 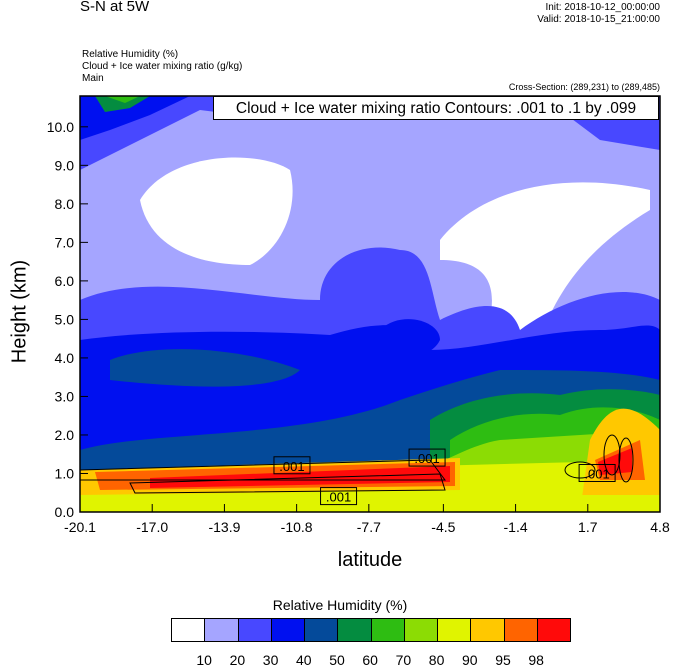 What do you see at coordinates (237, 660) in the screenshot?
I see `colorbar-label: 20` at bounding box center [237, 660].